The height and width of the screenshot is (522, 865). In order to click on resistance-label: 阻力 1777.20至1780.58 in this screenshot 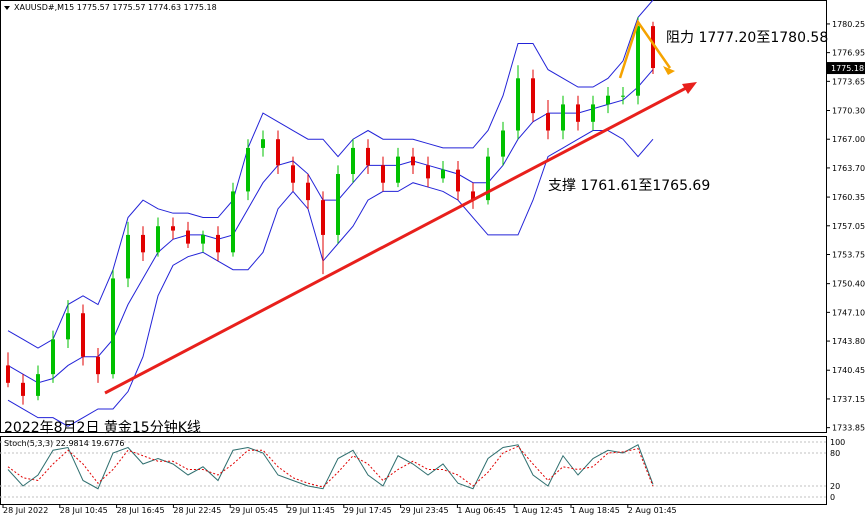, I will do `click(747, 38)`.